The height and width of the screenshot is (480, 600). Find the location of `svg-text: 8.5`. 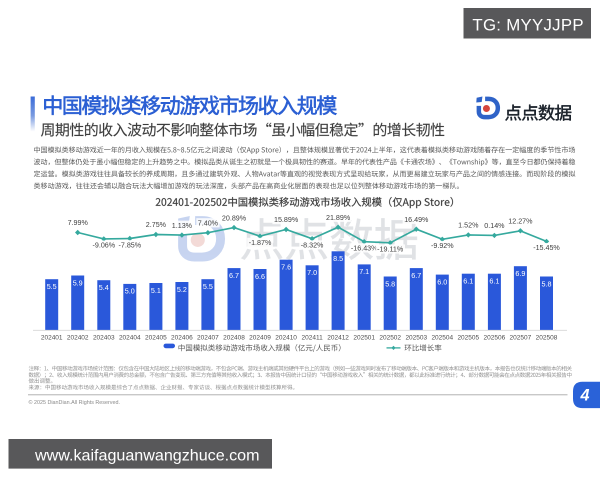

svg-text: 8.5 is located at coordinates (338, 258).